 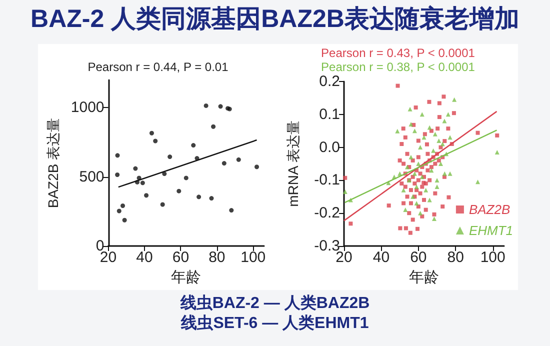 What do you see at coordinates (91, 177) in the screenshot?
I see `y-tick-label: 500` at bounding box center [91, 177].